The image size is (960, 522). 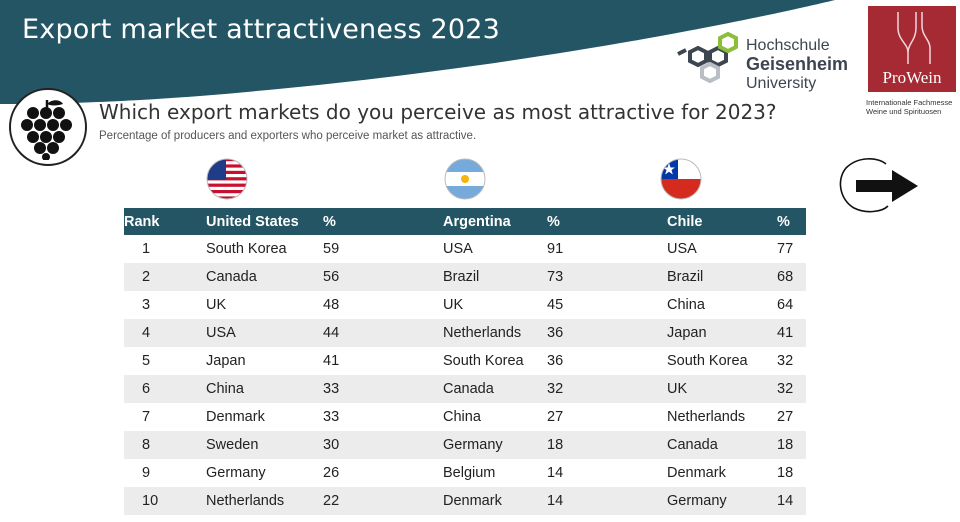 I want to click on university-line3: University, so click(x=781, y=83).